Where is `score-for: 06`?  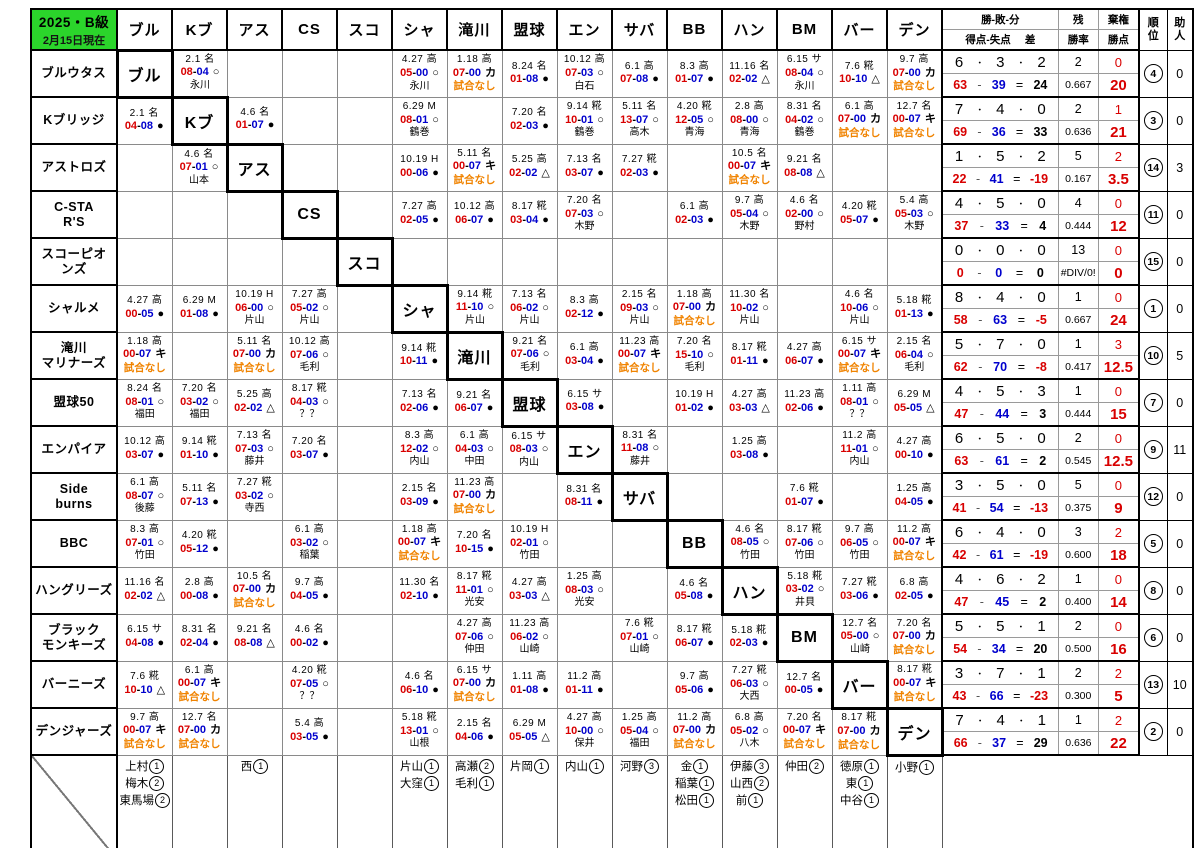 score-for: 06 is located at coordinates (516, 307).